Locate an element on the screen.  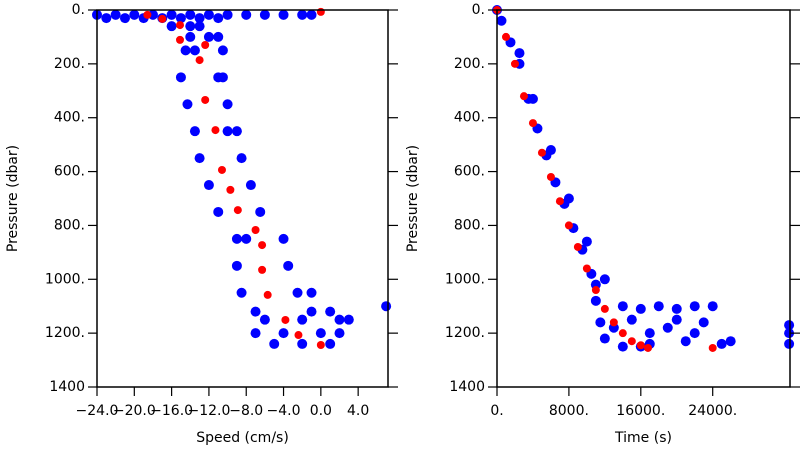
x-tick-label: −8.0 is located at coordinates (246, 411).